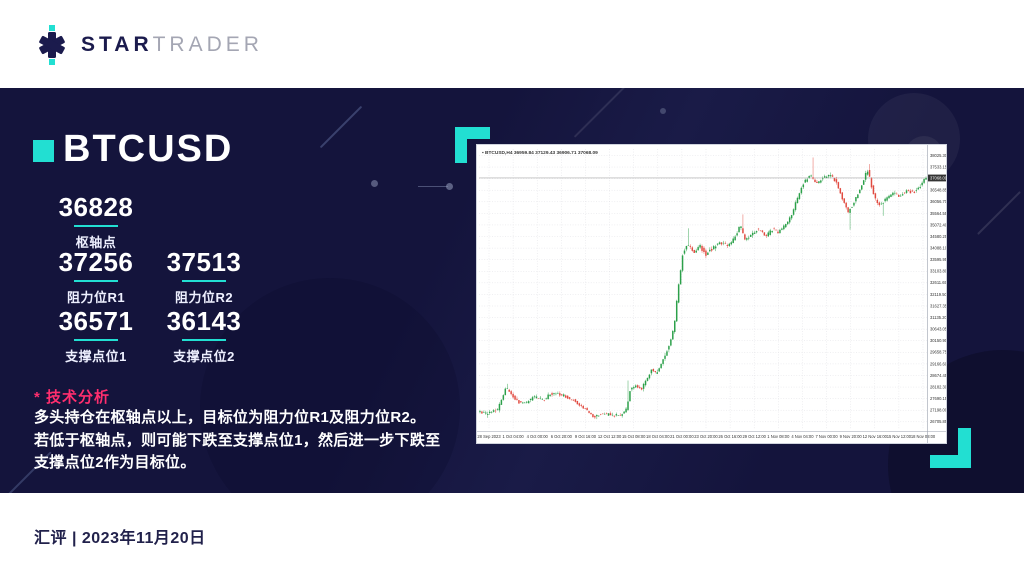 This screenshot has height=576, width=1024. Describe the element at coordinates (52, 45) in the screenshot. I see `star-logo-icon` at that location.